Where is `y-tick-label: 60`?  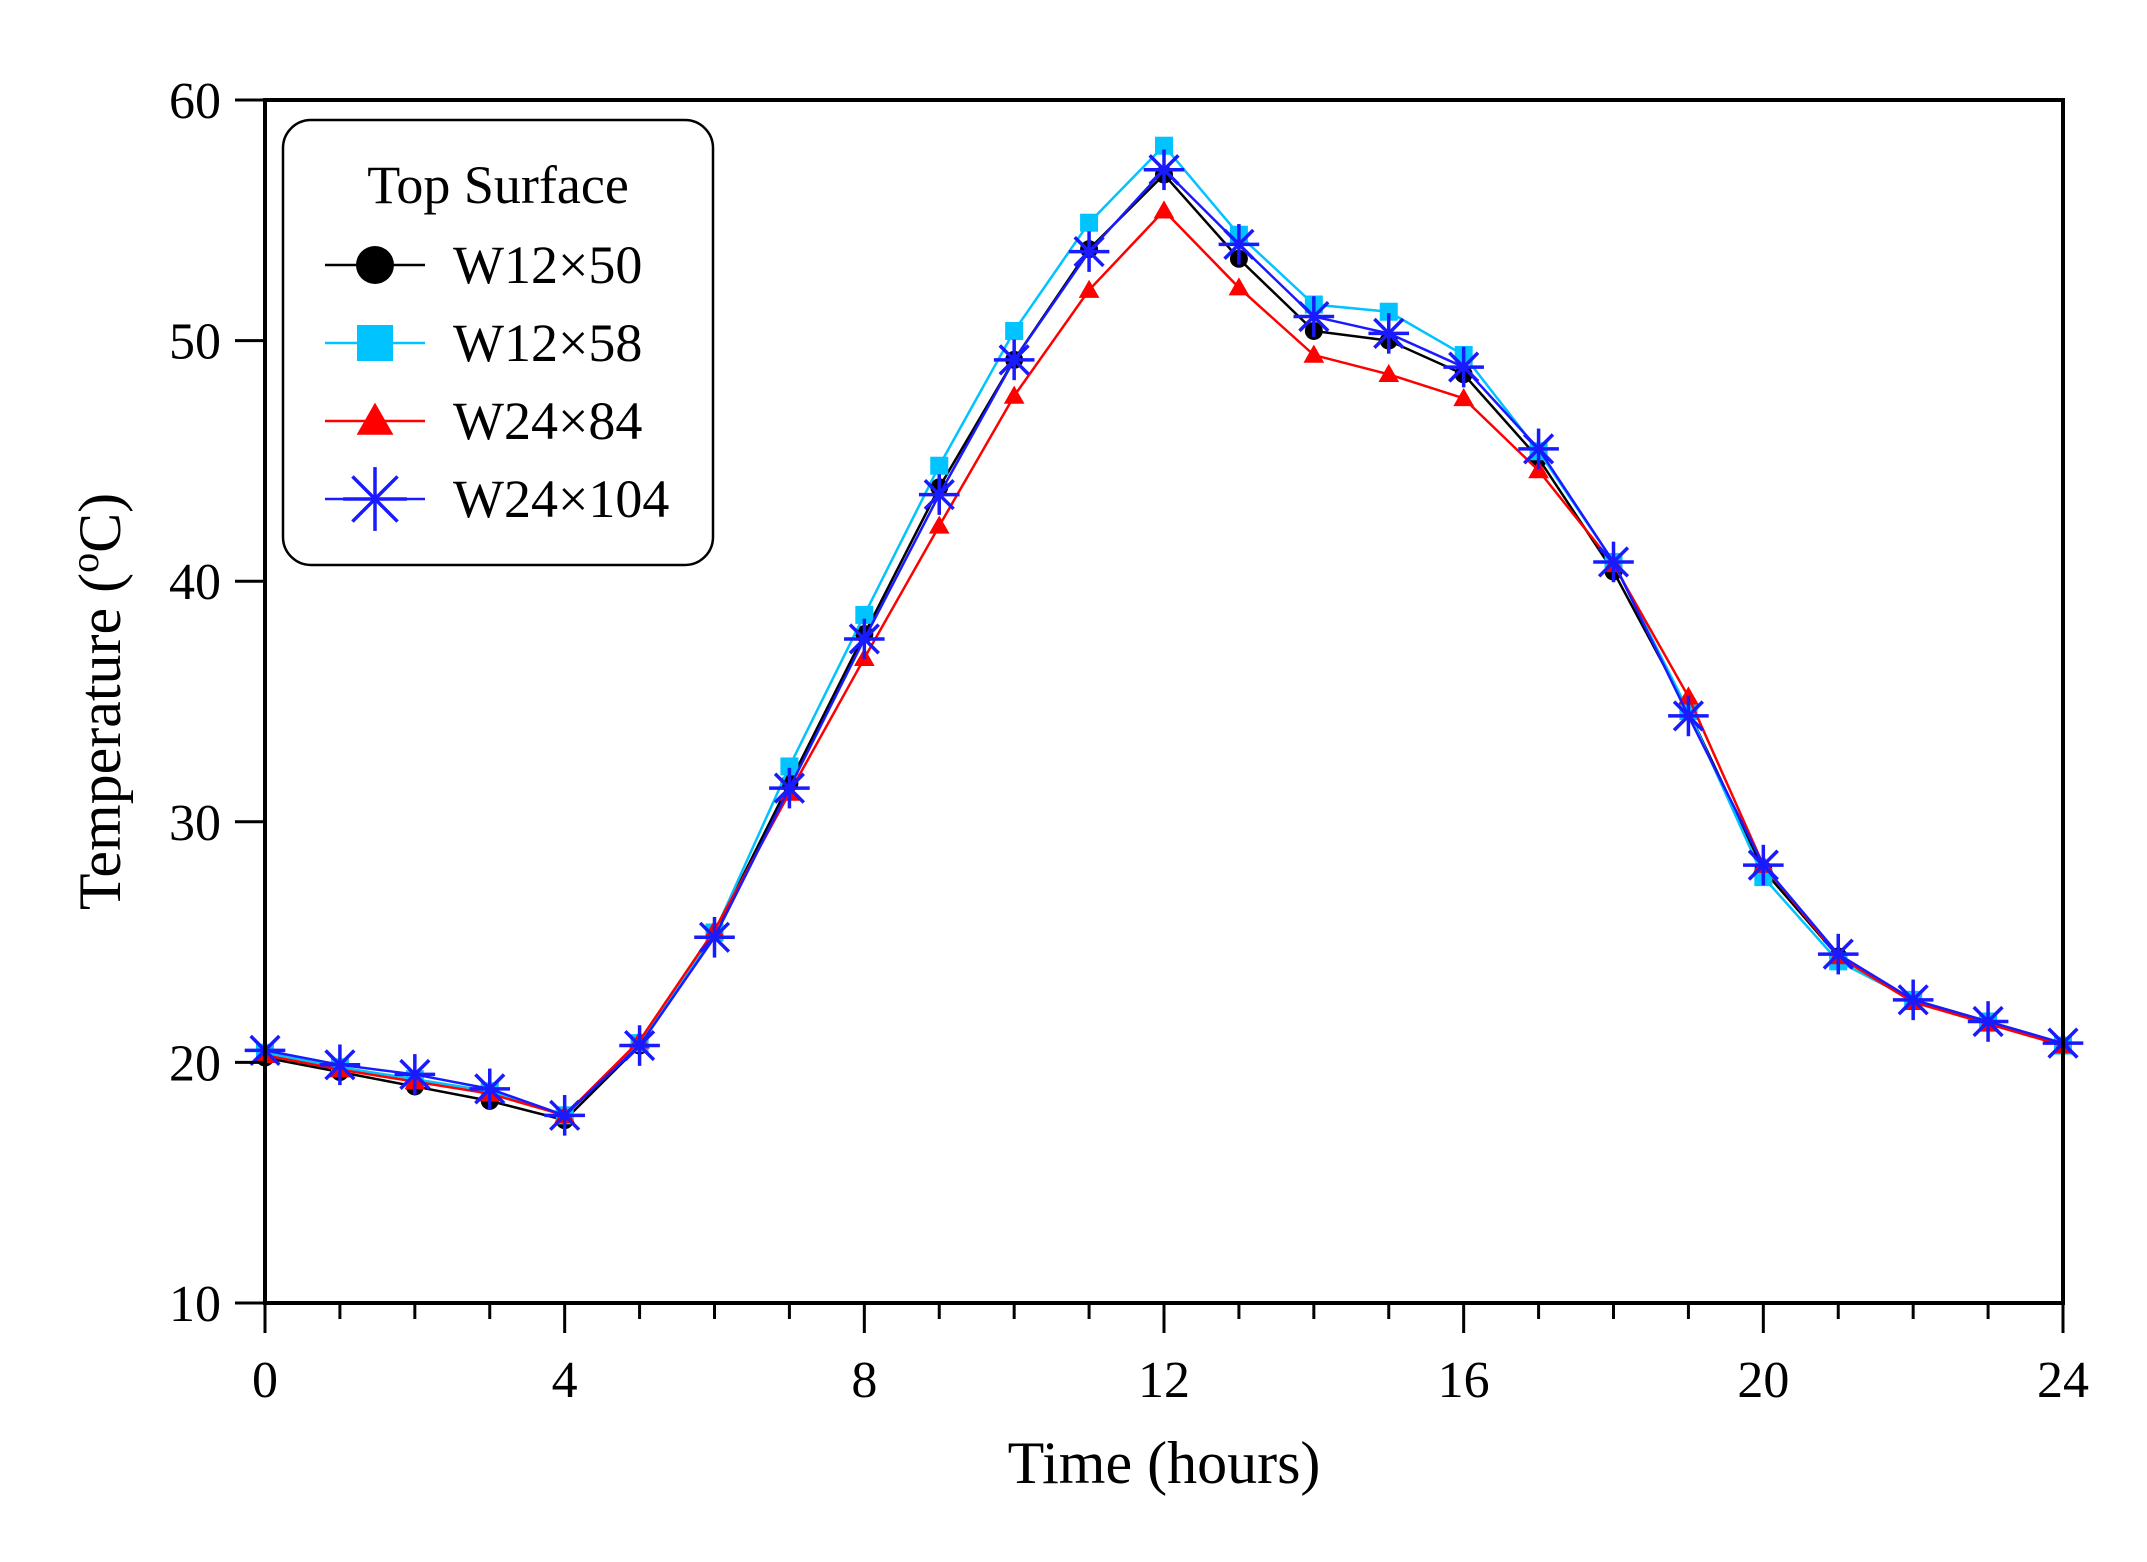 y-tick-label: 60 is located at coordinates (195, 101).